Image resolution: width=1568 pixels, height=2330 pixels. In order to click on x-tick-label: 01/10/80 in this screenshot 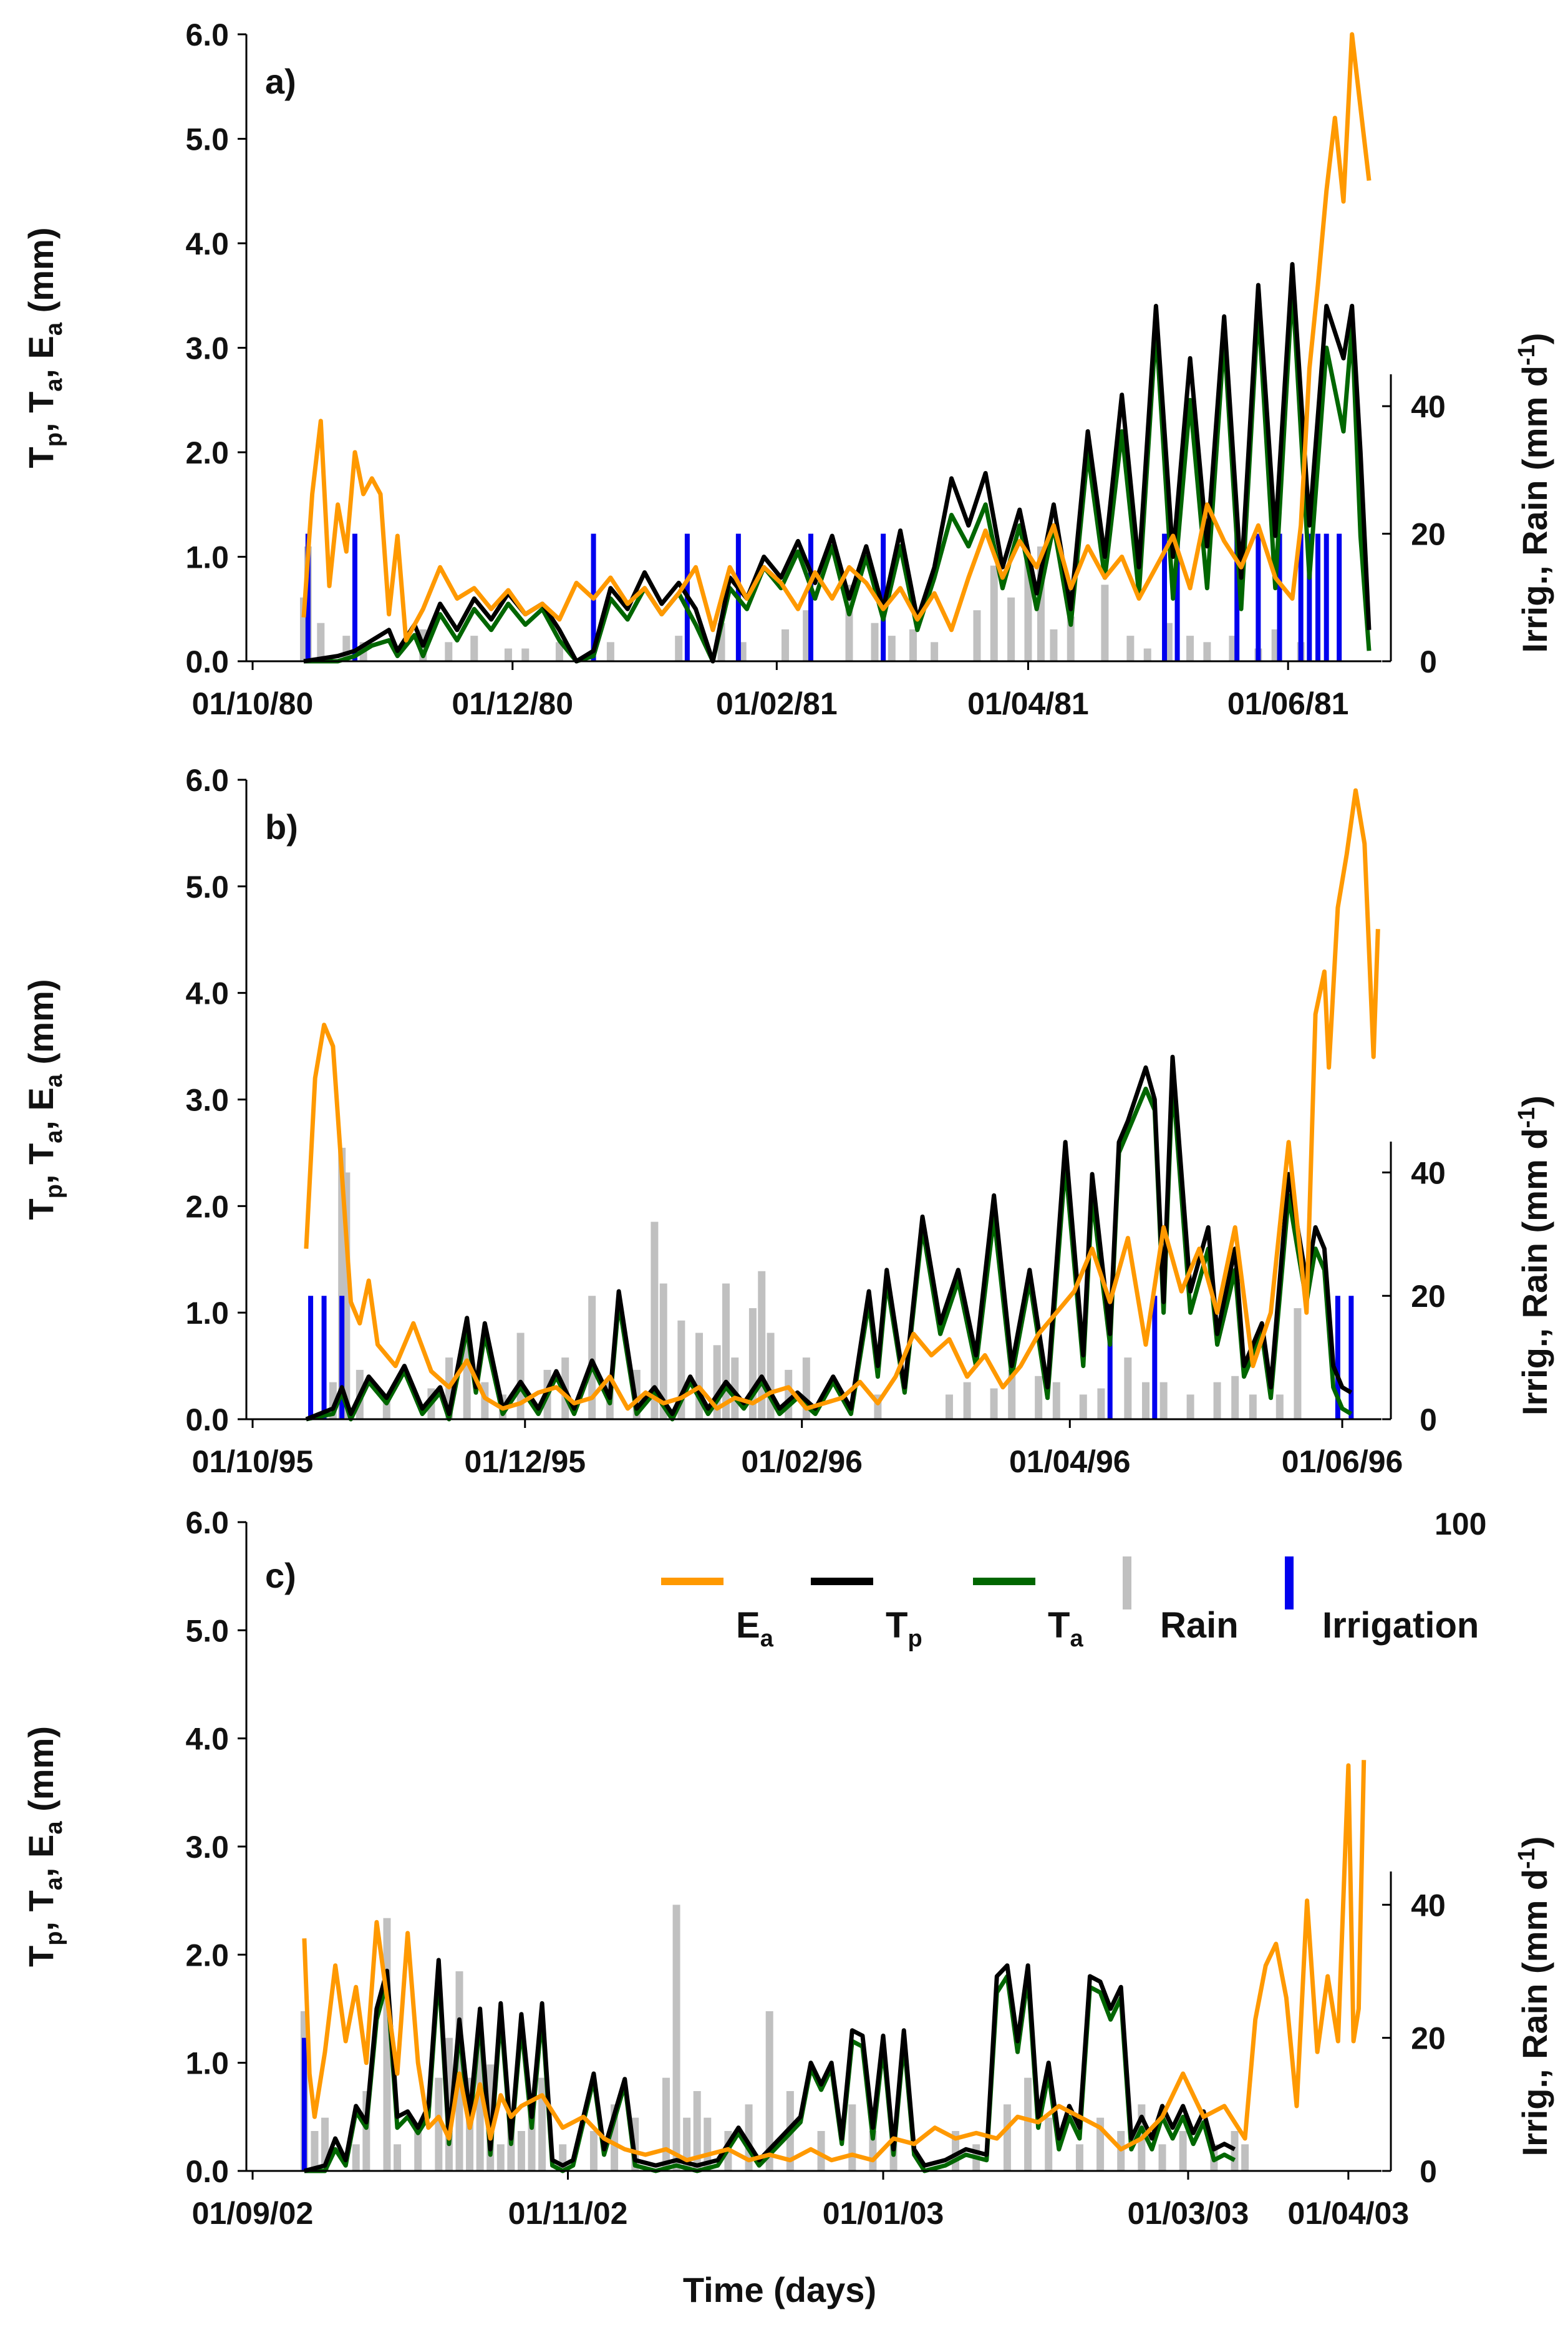, I will do `click(253, 703)`.